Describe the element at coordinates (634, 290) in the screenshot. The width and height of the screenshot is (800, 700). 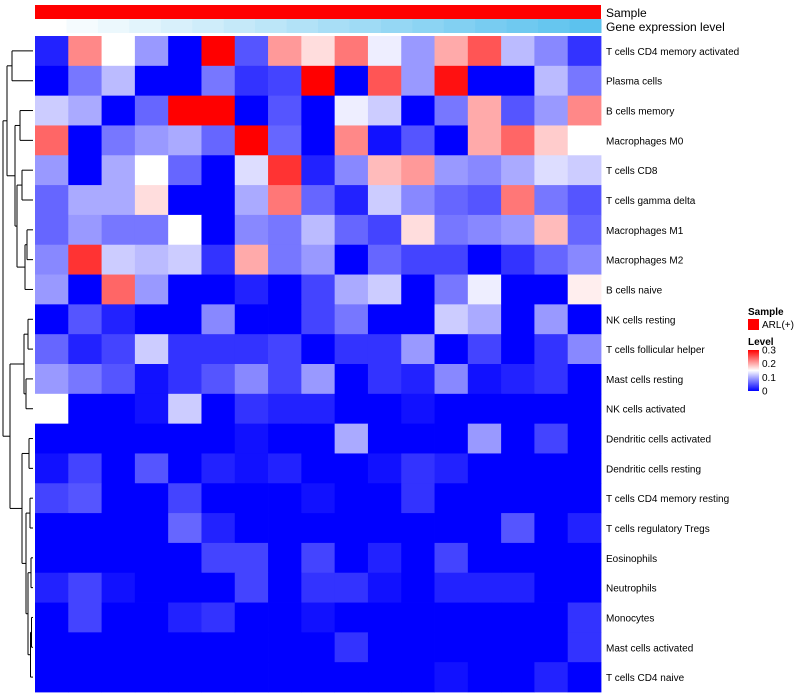
I see `row-label: B cells naive` at that location.